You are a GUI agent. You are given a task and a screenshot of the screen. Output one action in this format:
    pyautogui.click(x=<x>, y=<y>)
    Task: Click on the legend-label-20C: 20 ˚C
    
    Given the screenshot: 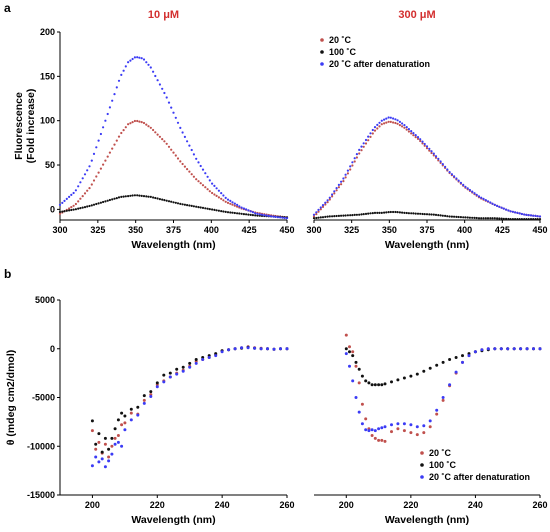 What is the action you would take?
    pyautogui.click(x=440, y=453)
    